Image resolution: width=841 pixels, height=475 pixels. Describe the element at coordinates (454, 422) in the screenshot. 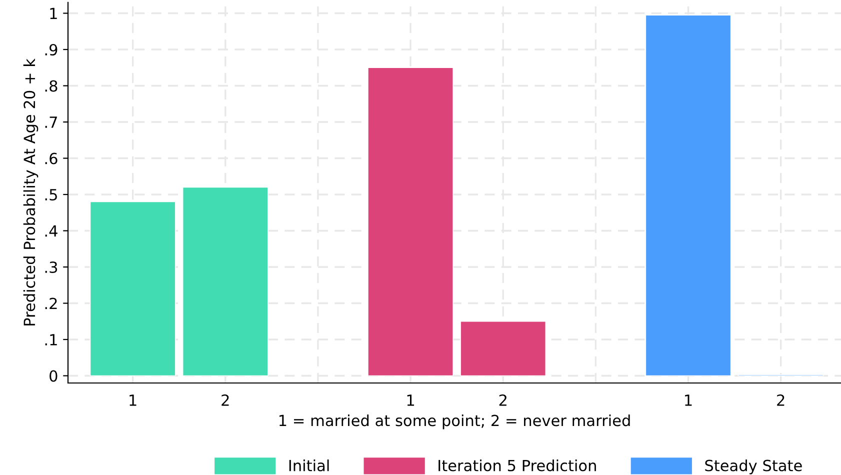

I see `x-axis-title: 1 = married at some point; 2 = never married` at that location.